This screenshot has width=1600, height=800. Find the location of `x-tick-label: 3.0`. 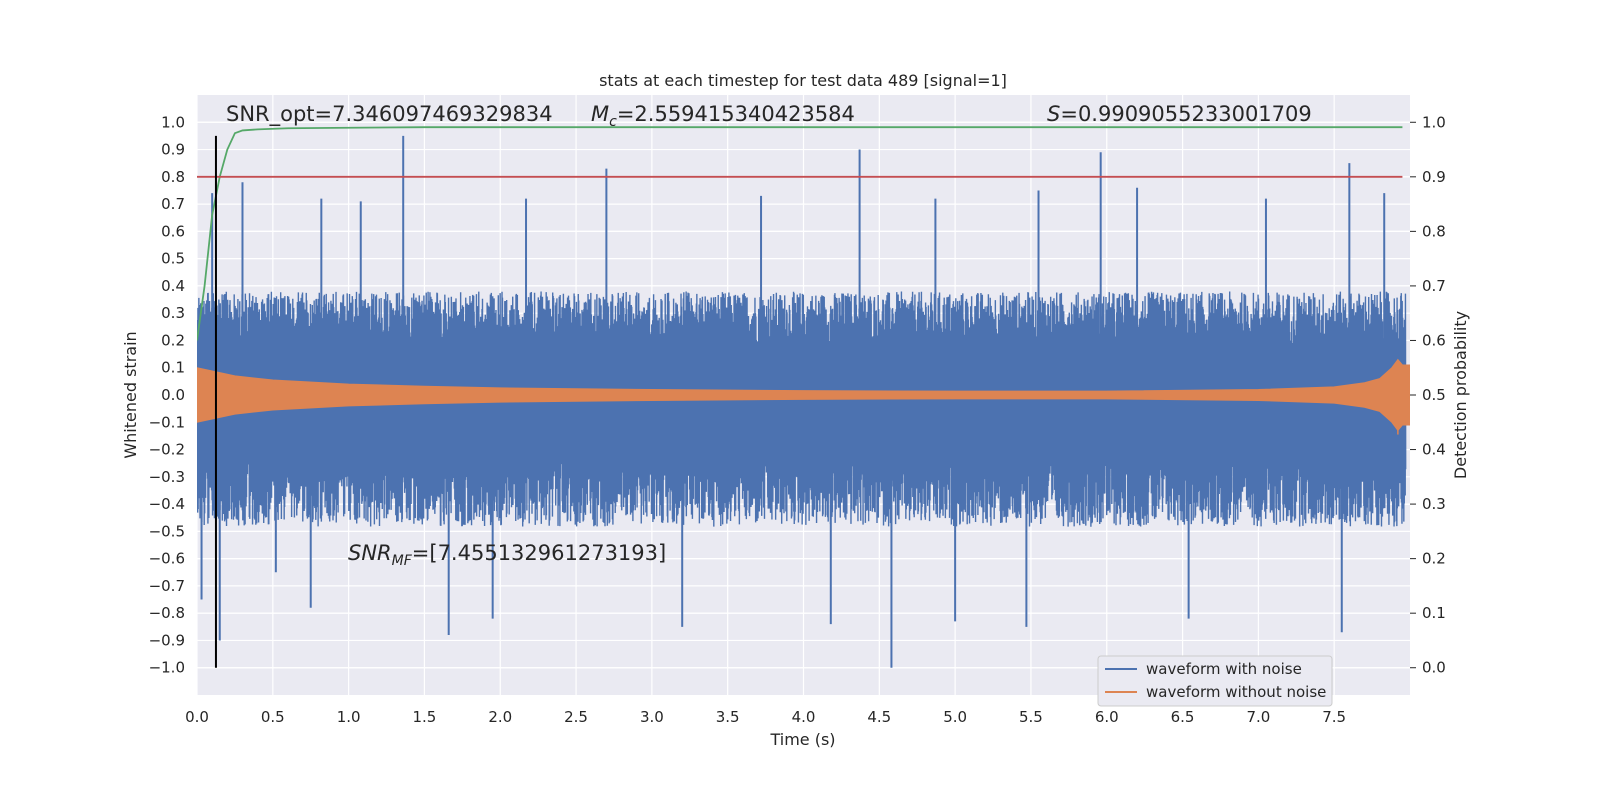

x-tick-label: 3.0 is located at coordinates (652, 717).